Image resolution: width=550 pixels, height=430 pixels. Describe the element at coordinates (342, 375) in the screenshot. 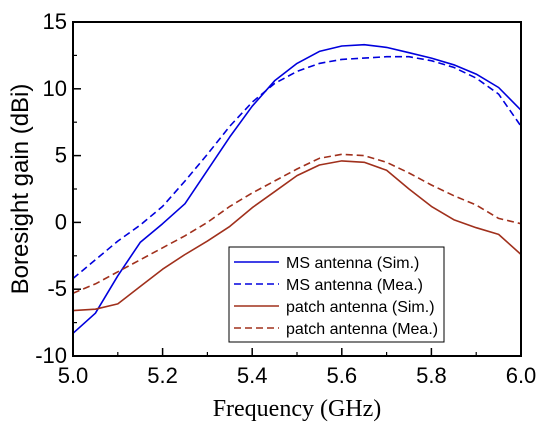

I see `x-tick-label: 5.6` at that location.